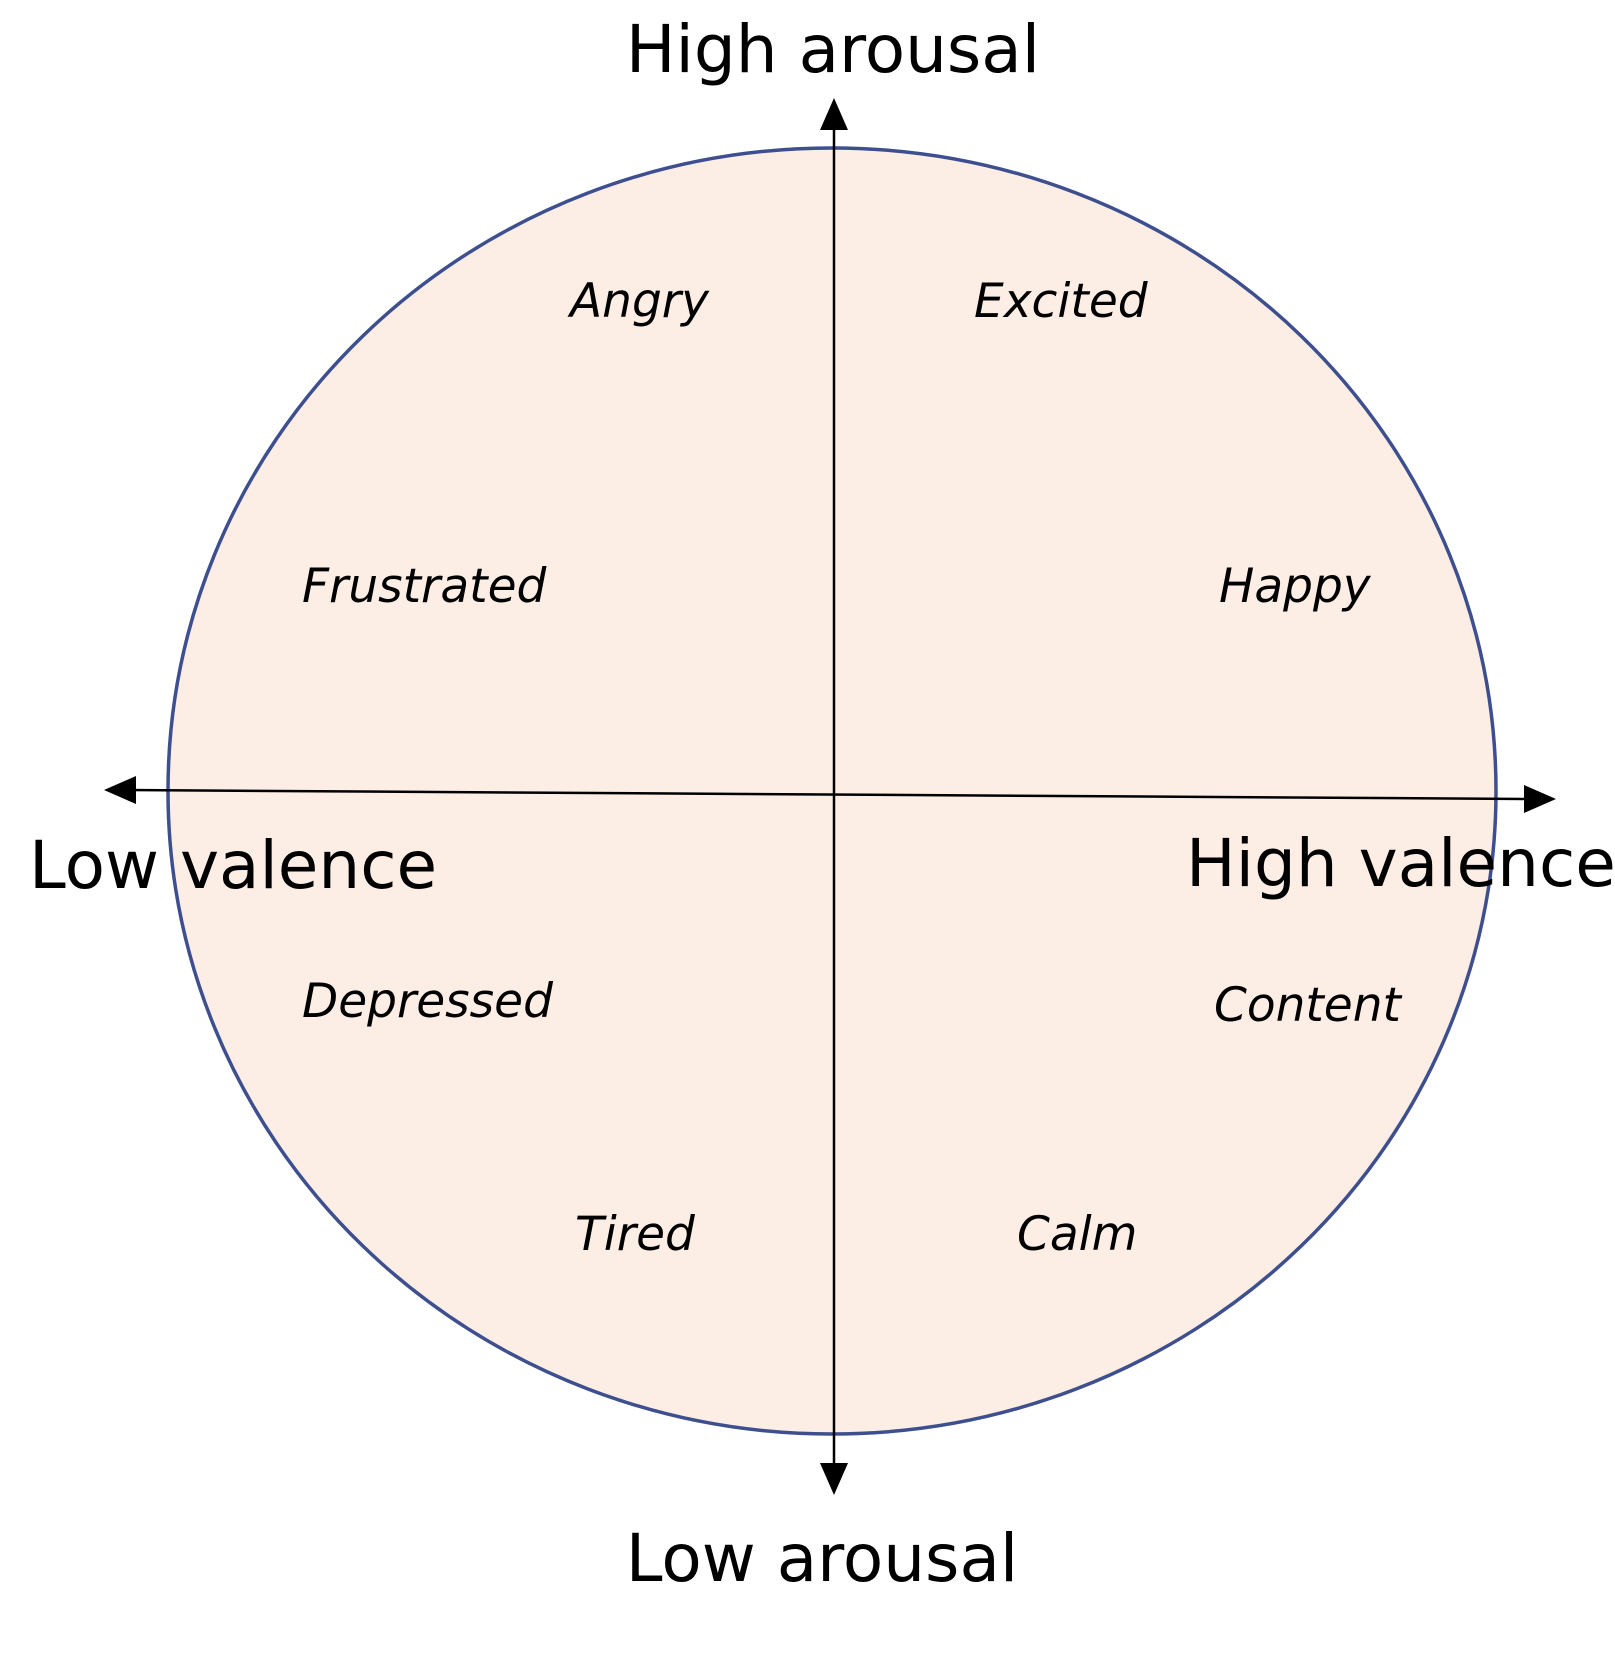  Describe the element at coordinates (834, 1479) in the screenshot. I see `arrow-down-icon` at that location.